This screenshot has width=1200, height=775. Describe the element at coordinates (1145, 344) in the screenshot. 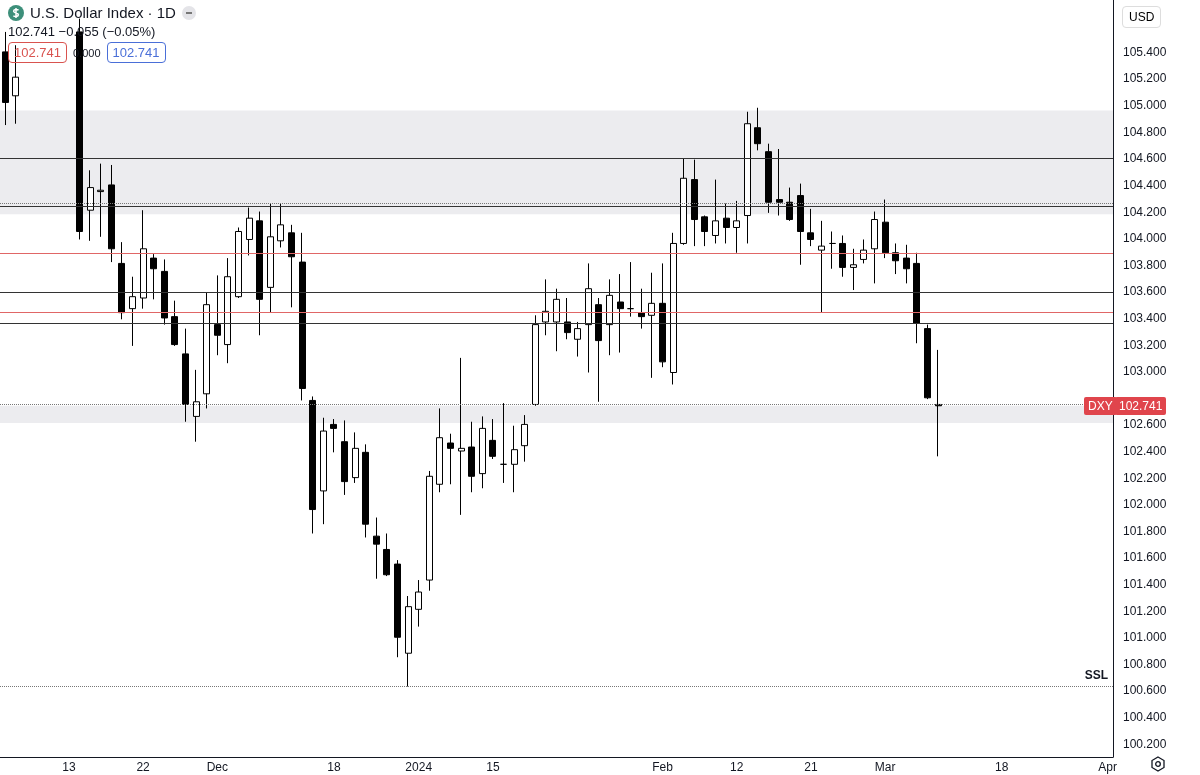

I see `y-tick-label: 103.200` at that location.